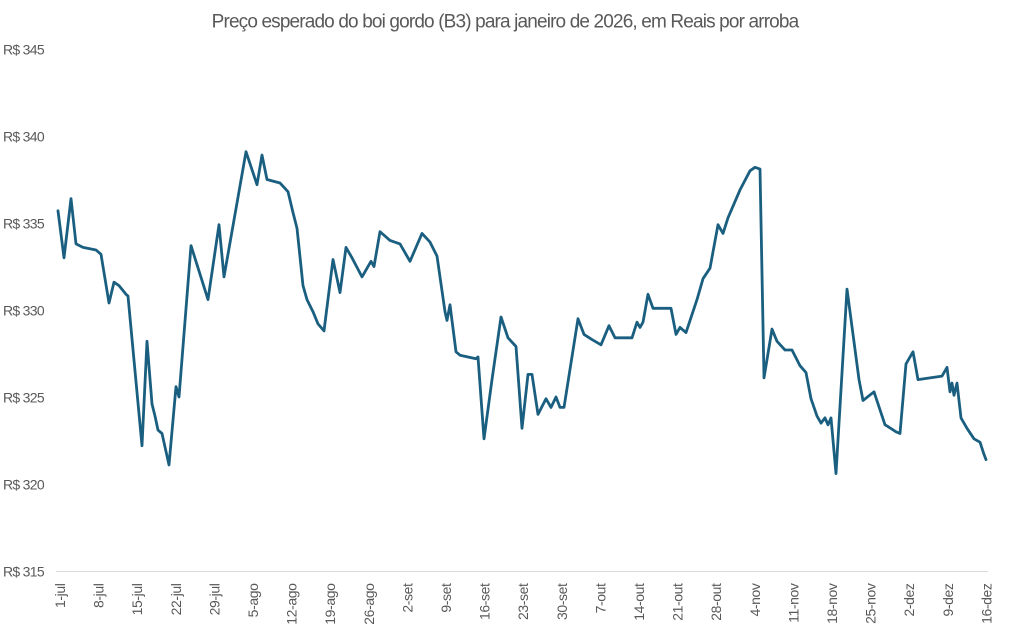  Describe the element at coordinates (523, 601) in the screenshot. I see `svg-text: 23-set` at that location.